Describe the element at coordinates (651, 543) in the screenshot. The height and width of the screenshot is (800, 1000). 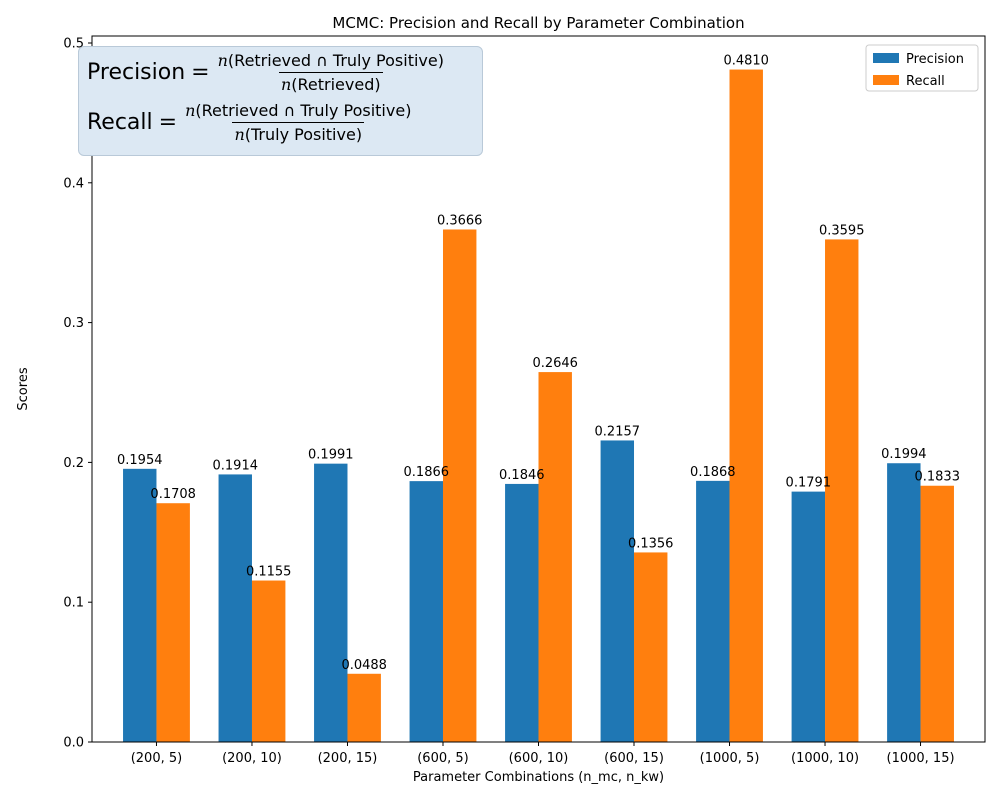
I see `data-label-recall: 0.1356` at that location.